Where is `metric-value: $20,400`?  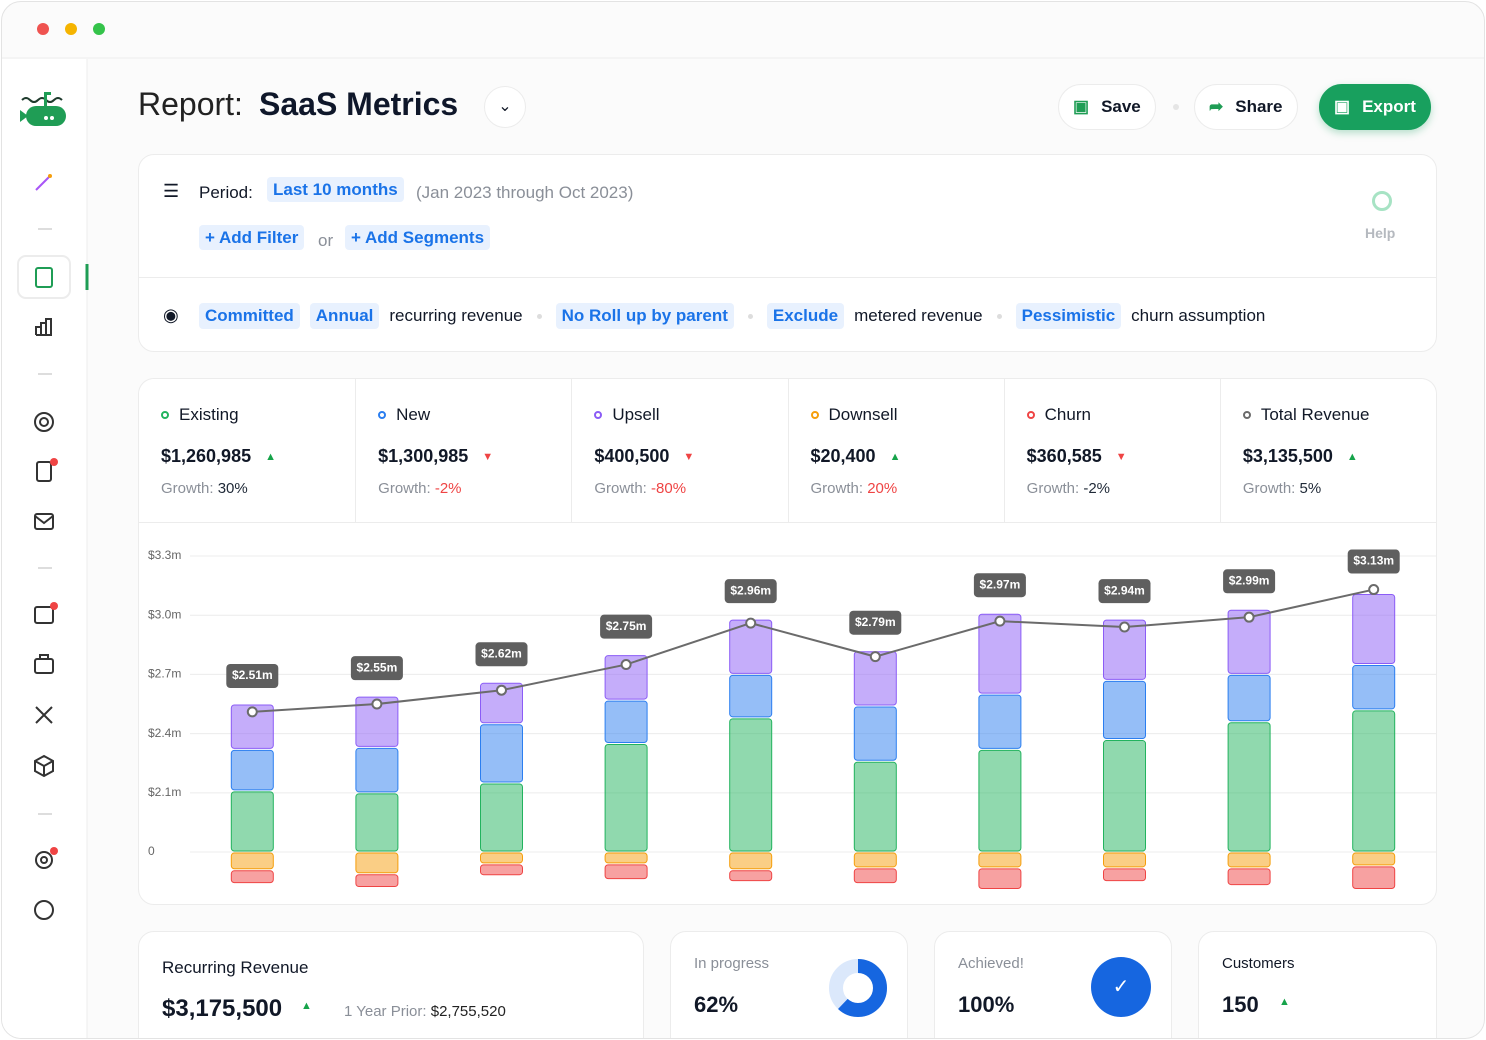 metric-value: $20,400 is located at coordinates (843, 456).